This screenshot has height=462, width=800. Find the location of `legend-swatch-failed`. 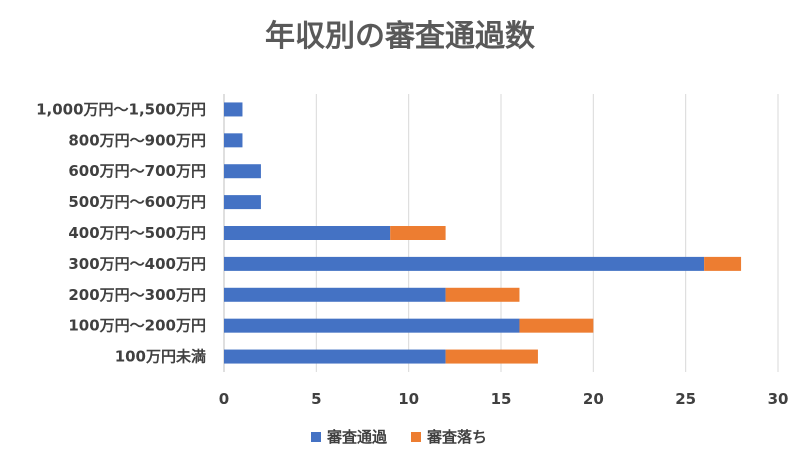

legend-swatch-failed is located at coordinates (416, 437).